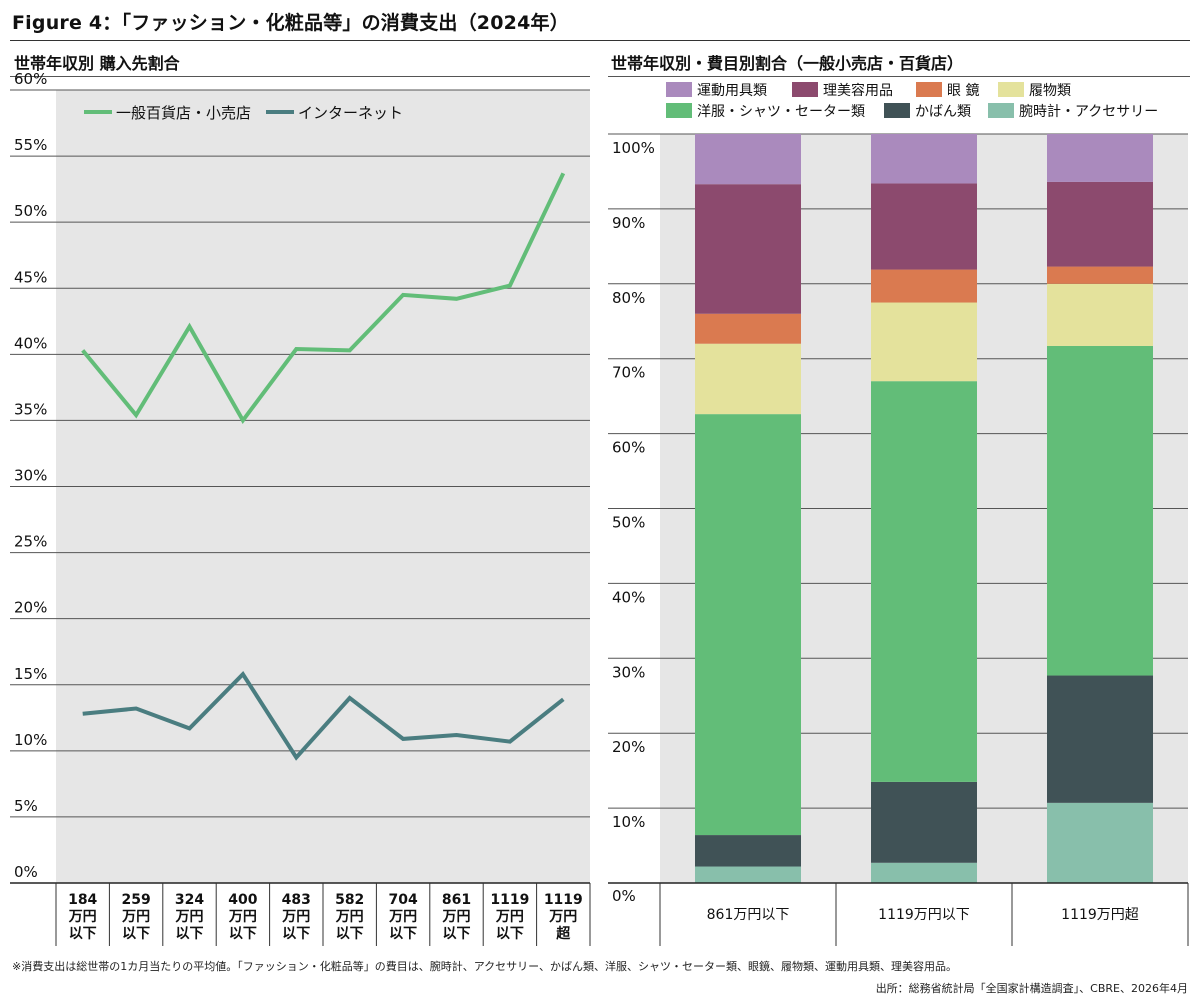 The width and height of the screenshot is (1200, 1005). Describe the element at coordinates (963, 91) in the screenshot. I see `right-legend-label: 眼 鏡` at that location.